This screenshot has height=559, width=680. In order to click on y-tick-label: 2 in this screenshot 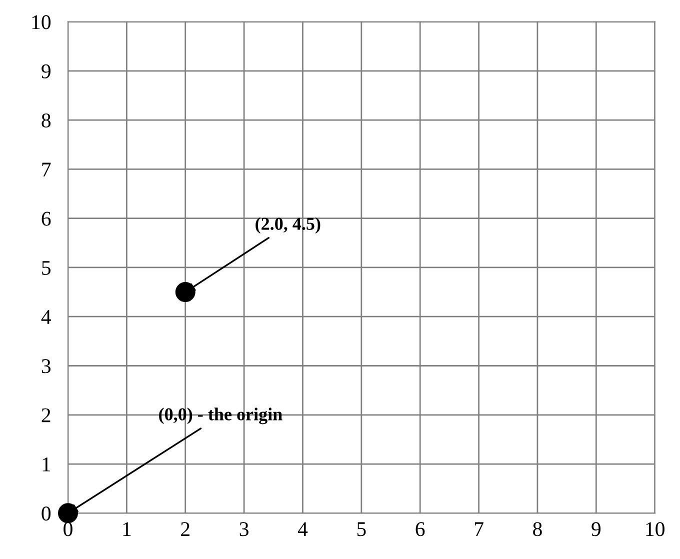, I will do `click(46, 415)`.